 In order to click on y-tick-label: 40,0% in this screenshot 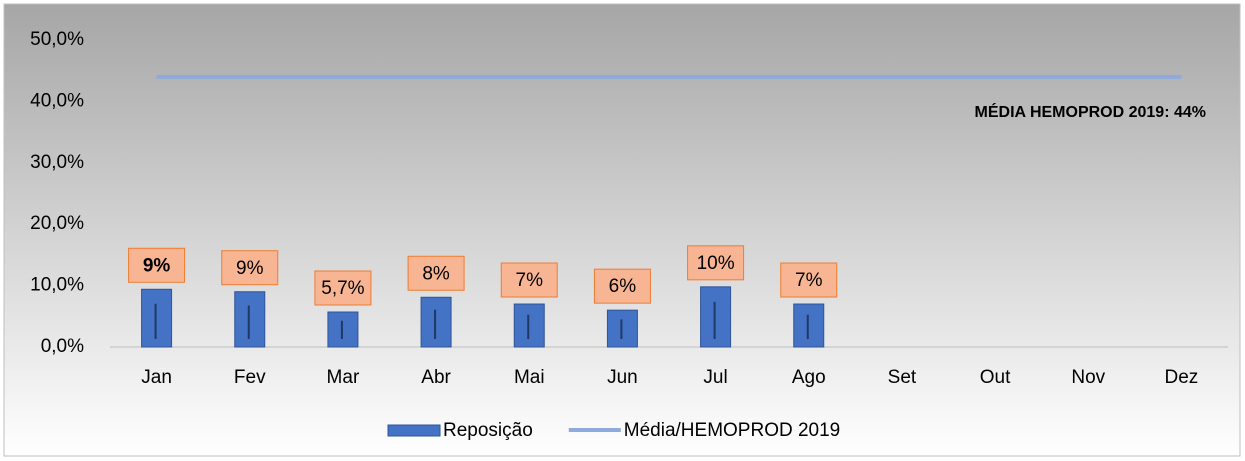, I will do `click(57, 100)`.